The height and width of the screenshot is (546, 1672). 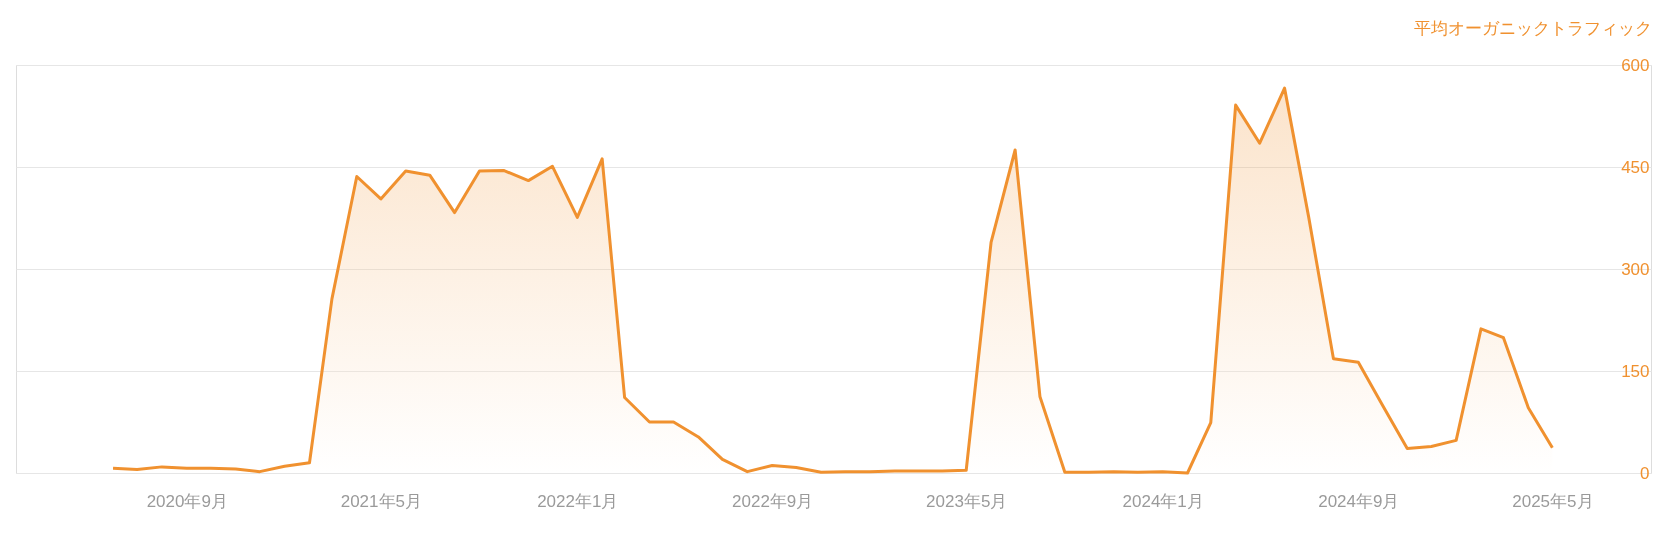 I want to click on x-tick-label: 2021年5月, so click(x=381, y=501).